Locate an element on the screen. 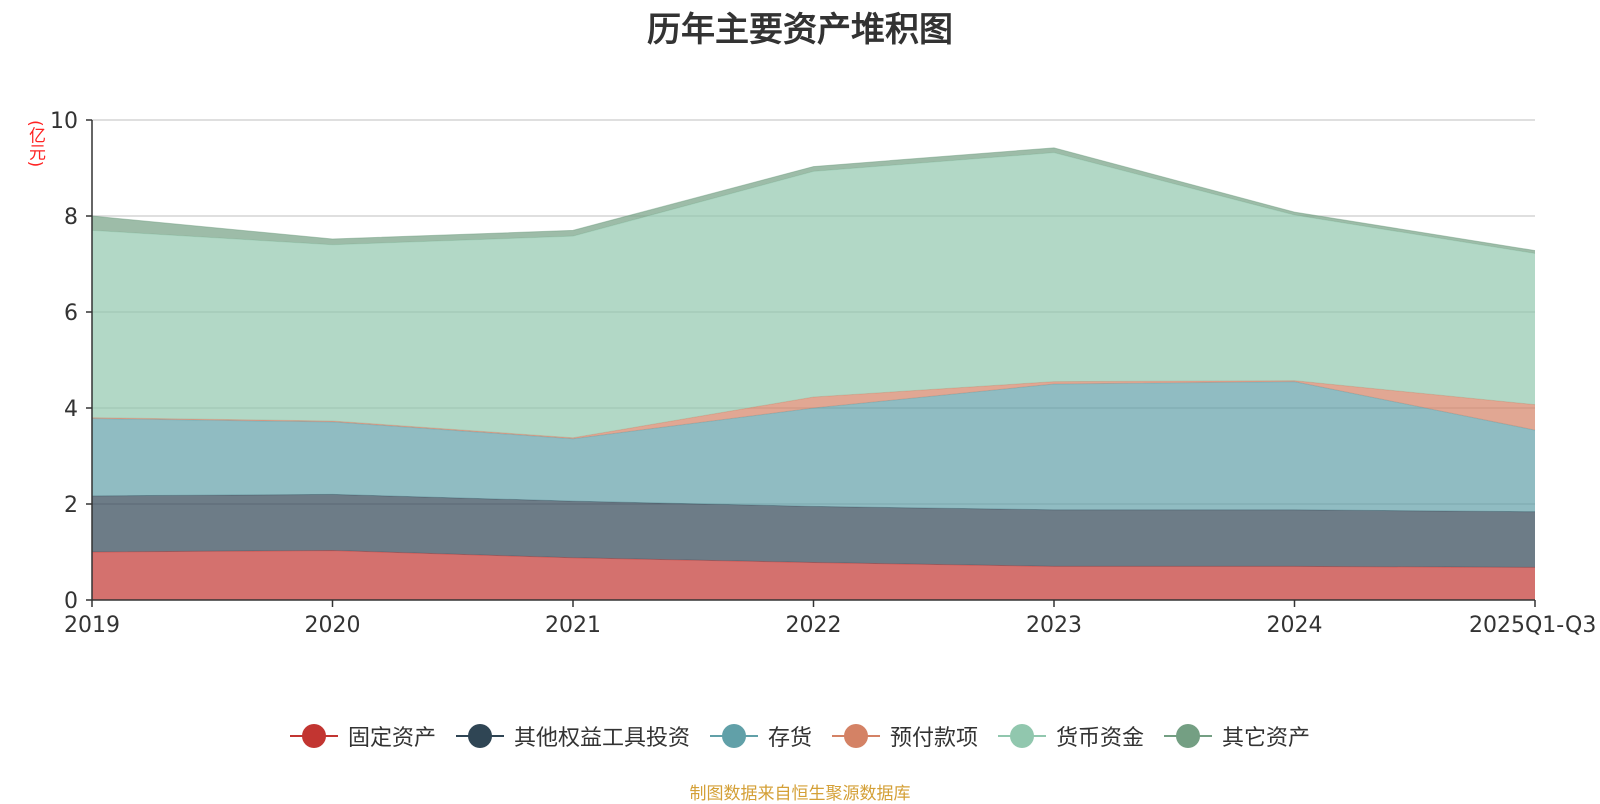  legend-item-2: 其他权益工具投资 is located at coordinates (572, 736).